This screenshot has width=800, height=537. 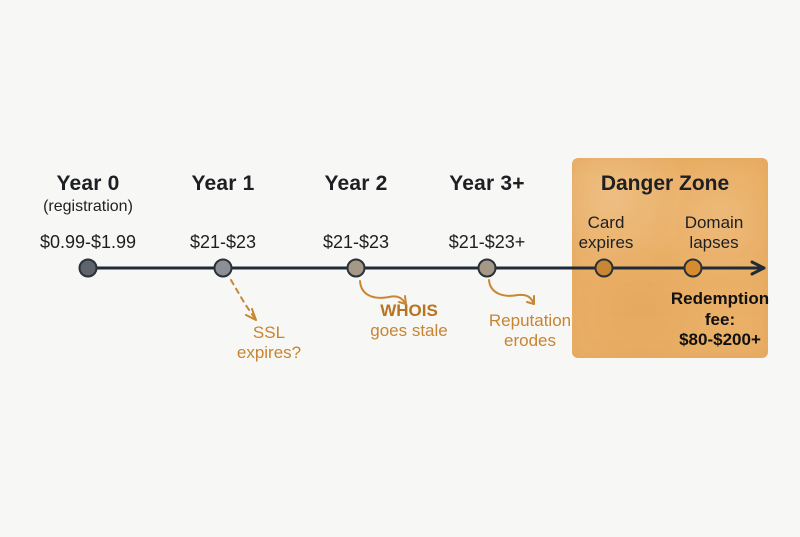 I want to click on domain-lapses-label: Domain lapses, so click(x=714, y=232).